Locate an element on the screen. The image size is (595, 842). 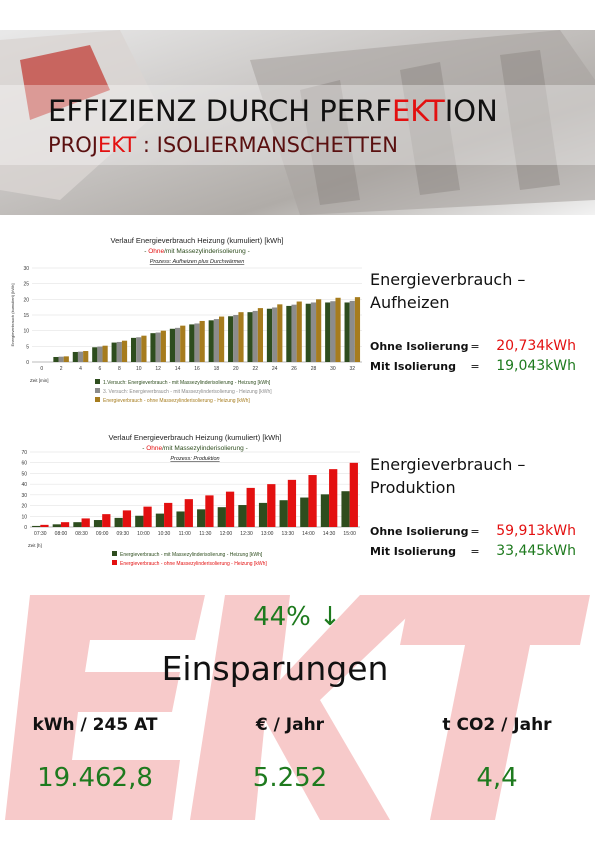
x-axis-label: Zeit [min] is located at coordinates (39, 380).